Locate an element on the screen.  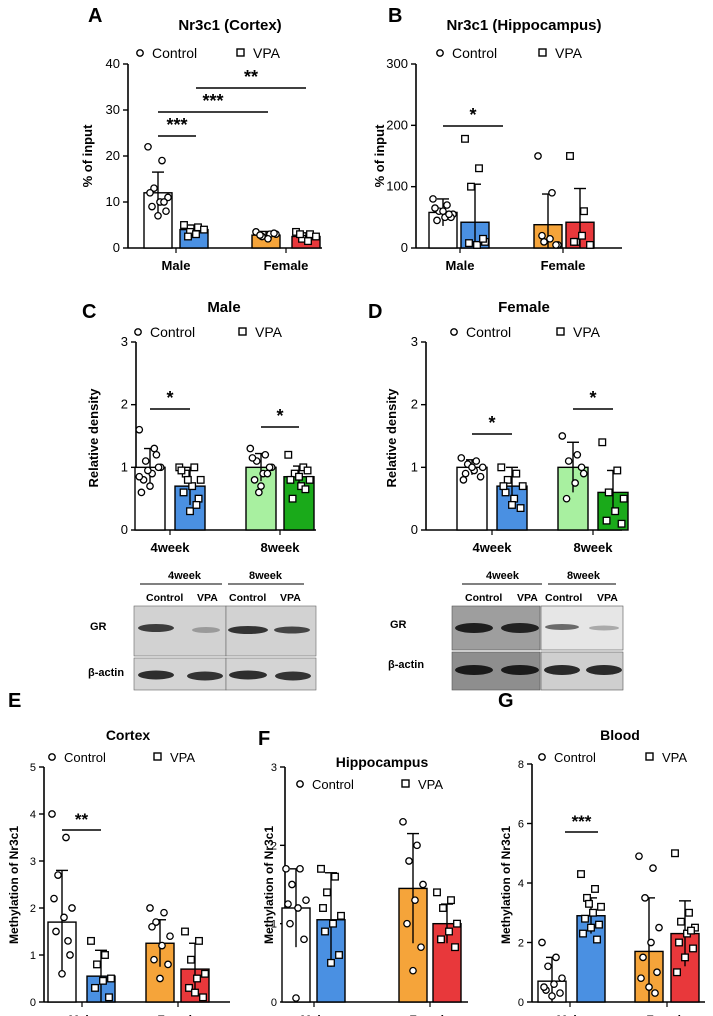
significance-stars: ** is located at coordinates (82, 819).